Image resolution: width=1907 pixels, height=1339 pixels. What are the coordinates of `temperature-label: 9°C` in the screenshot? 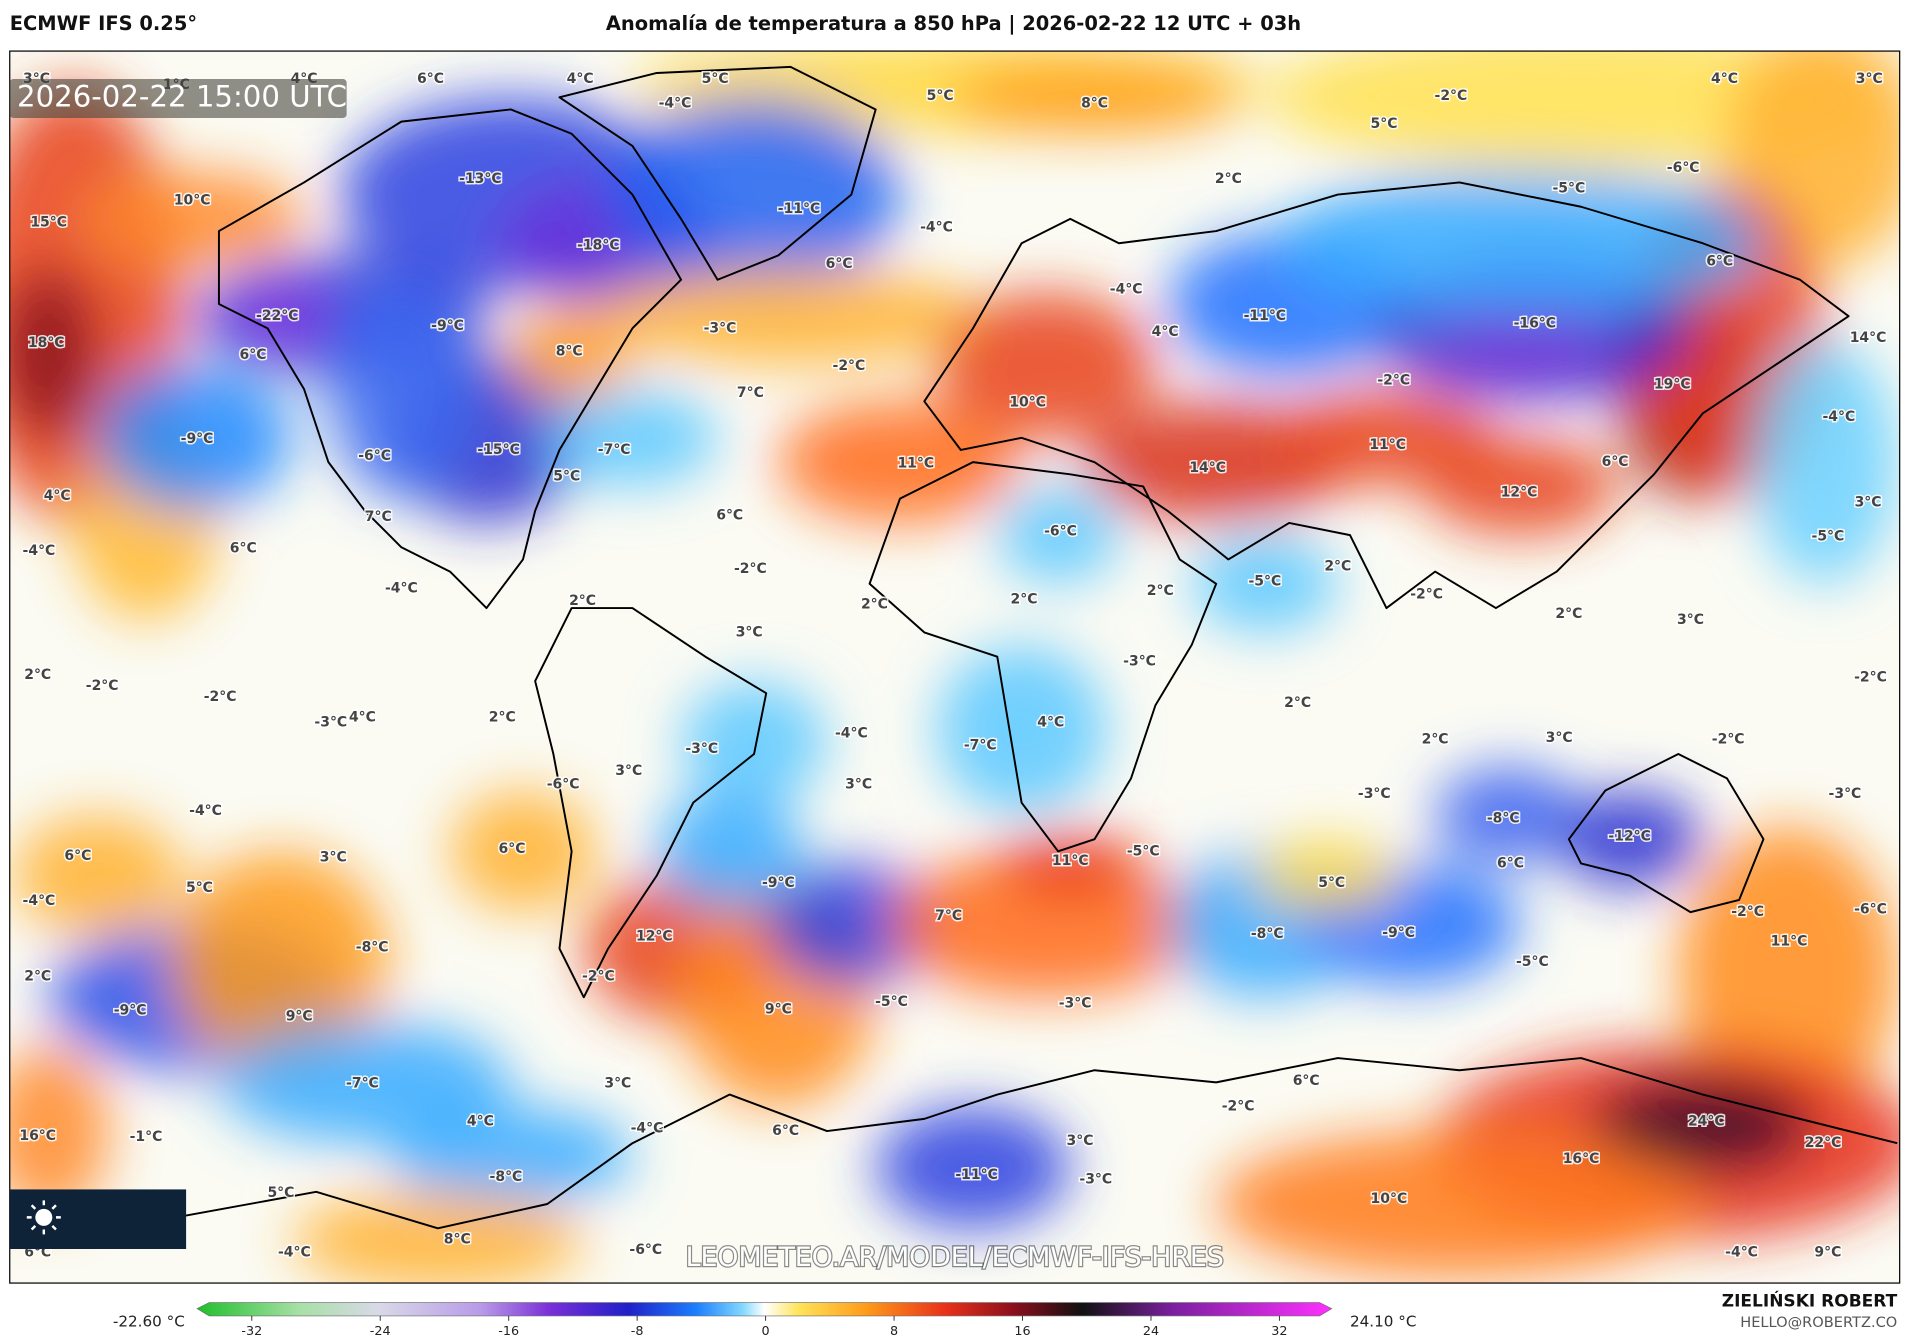 It's located at (1827, 1253).